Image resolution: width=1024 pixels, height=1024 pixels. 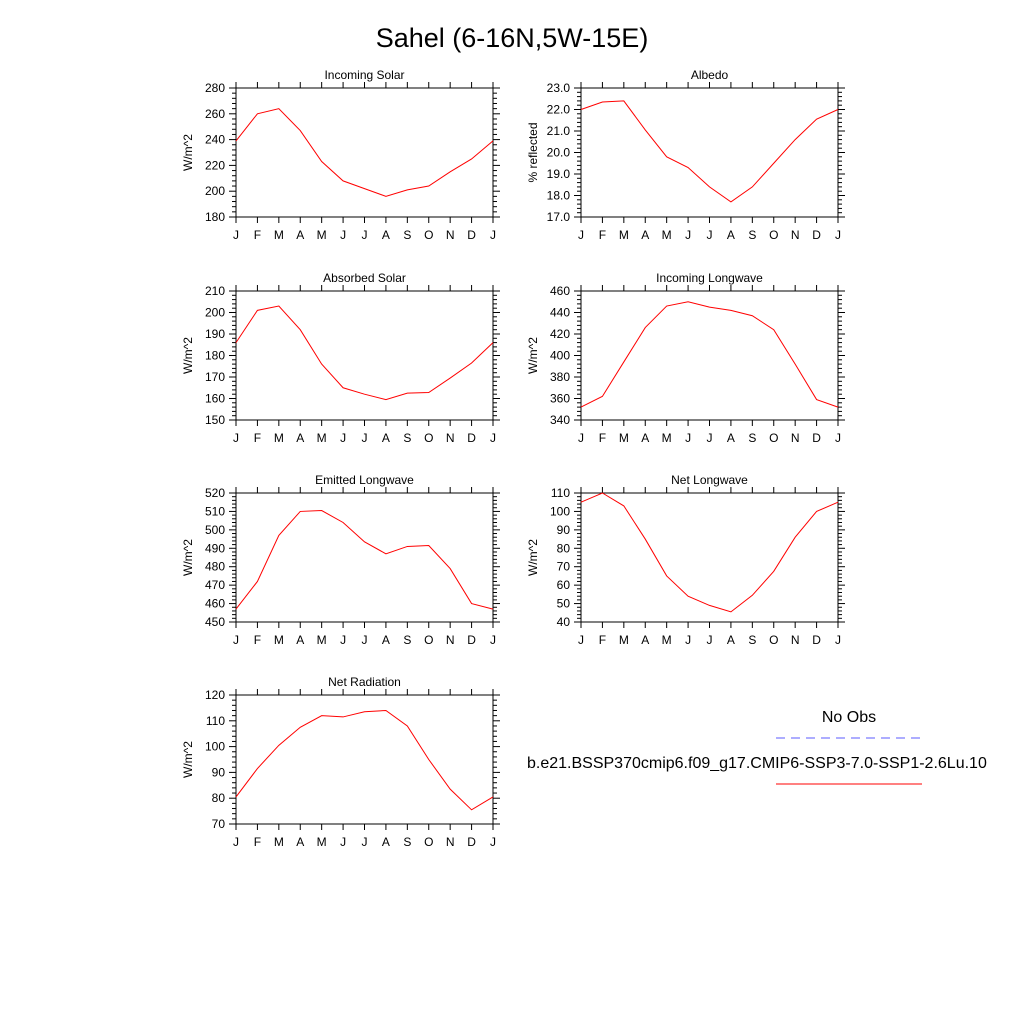 I want to click on y-tick-label: 23.0, so click(x=559, y=88).